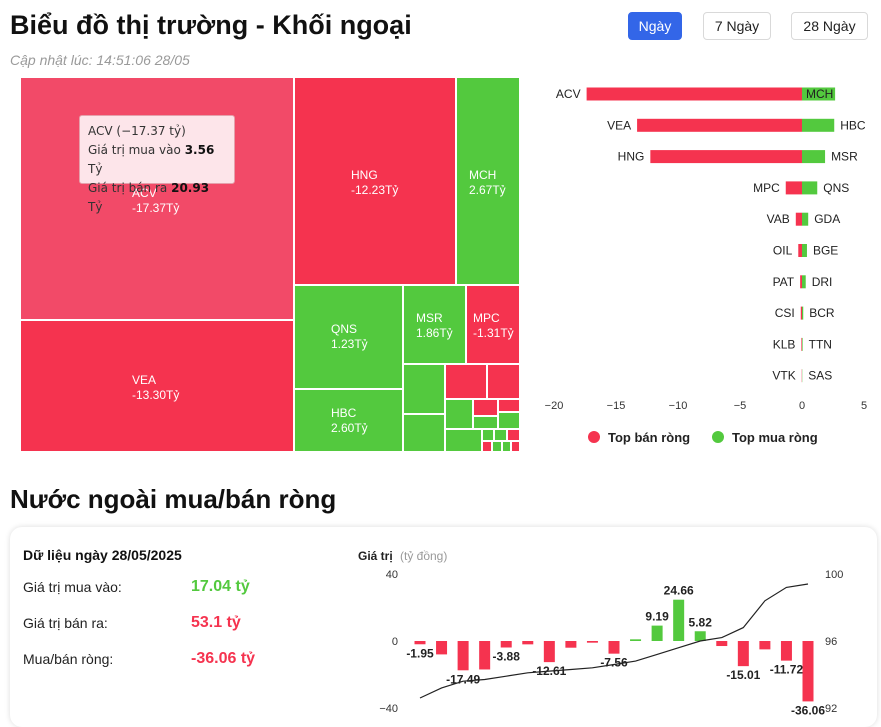 The width and height of the screenshot is (881, 727). What do you see at coordinates (657, 617) in the screenshot?
I see `net-bar-label: 9.19` at bounding box center [657, 617].